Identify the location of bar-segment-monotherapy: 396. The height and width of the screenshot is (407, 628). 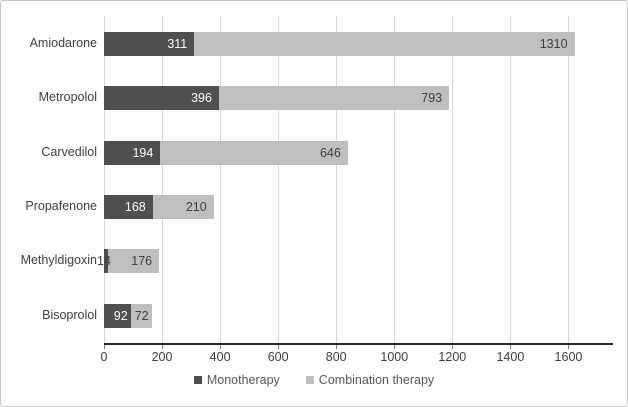
(161, 98).